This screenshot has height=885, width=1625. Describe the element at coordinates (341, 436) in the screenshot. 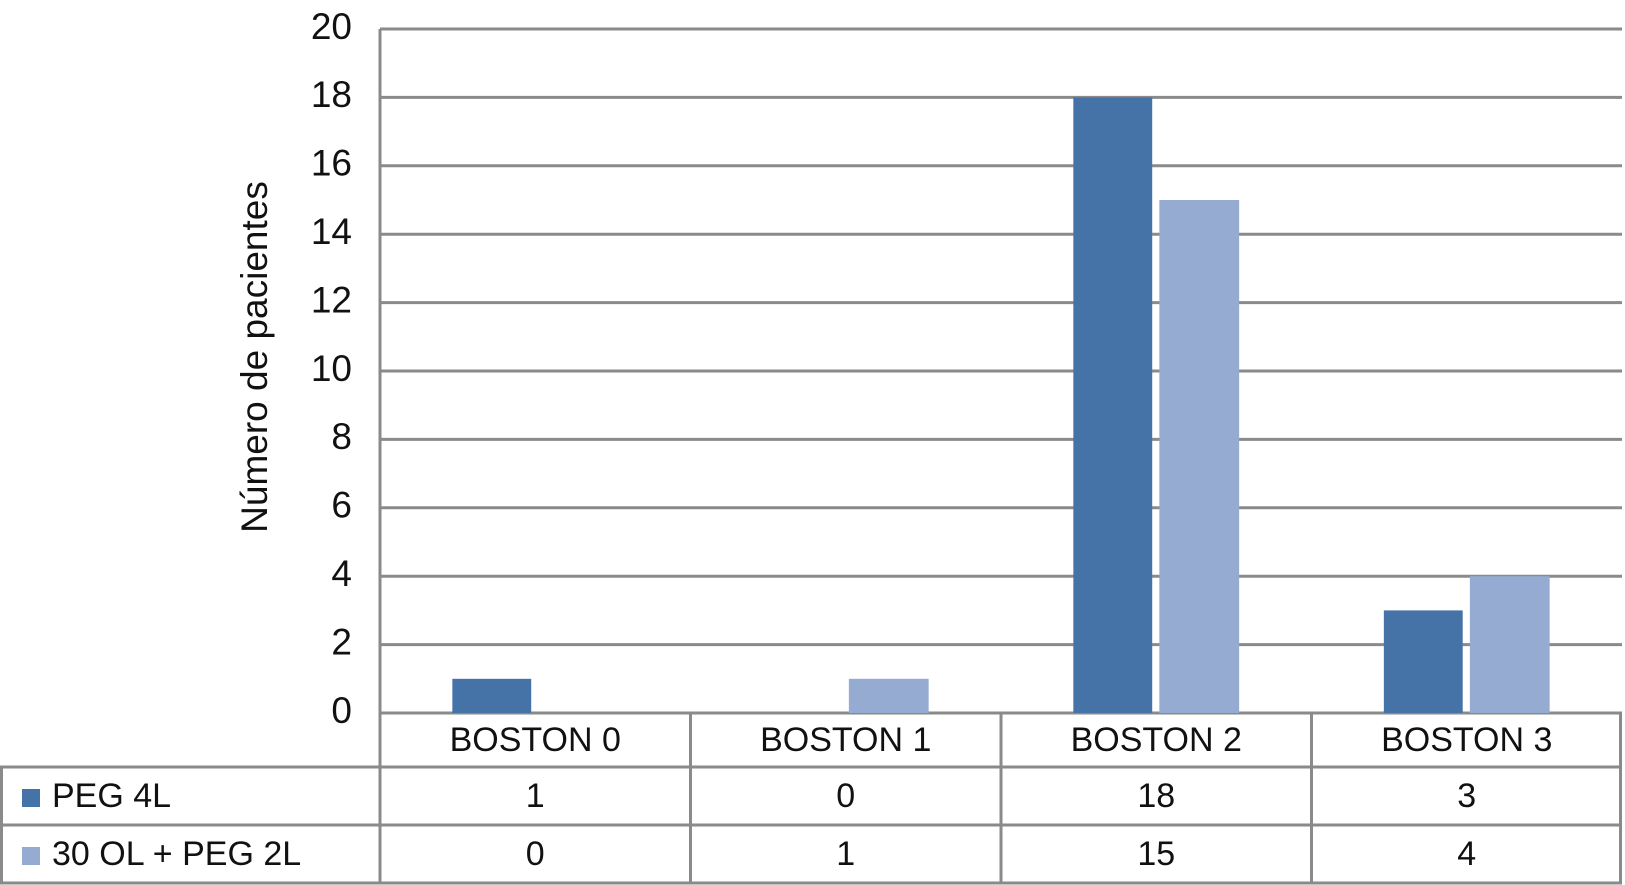

I see `y-tick-label: 8` at that location.